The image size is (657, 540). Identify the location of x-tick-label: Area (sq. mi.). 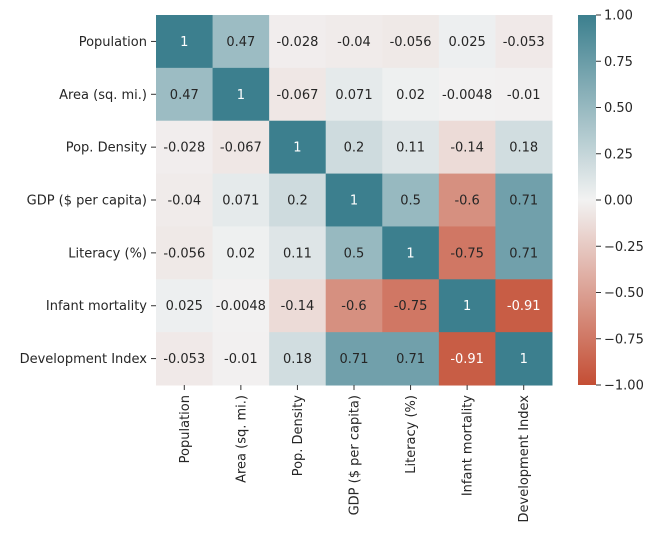
(241, 439).